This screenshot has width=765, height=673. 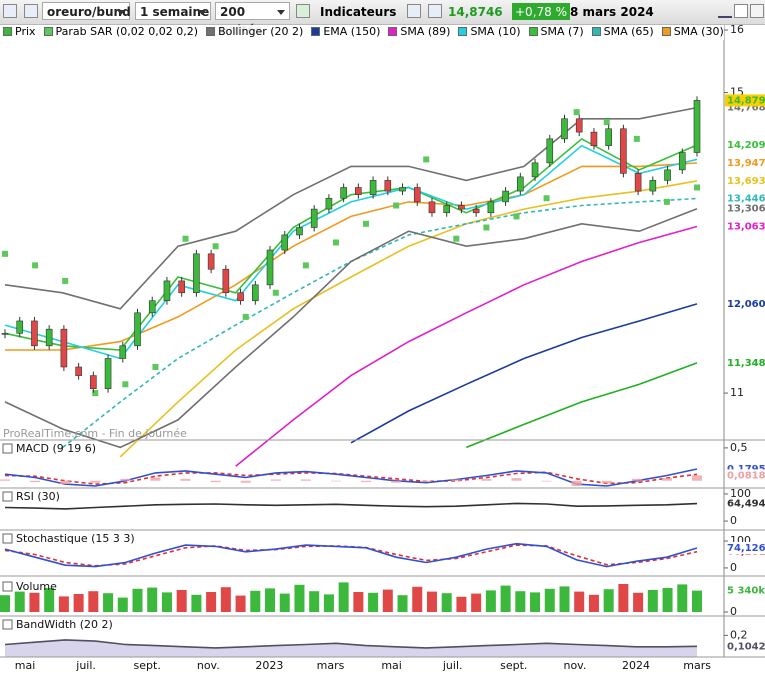 I want to click on legend-item: Bollinger (20 2), so click(x=254, y=32).